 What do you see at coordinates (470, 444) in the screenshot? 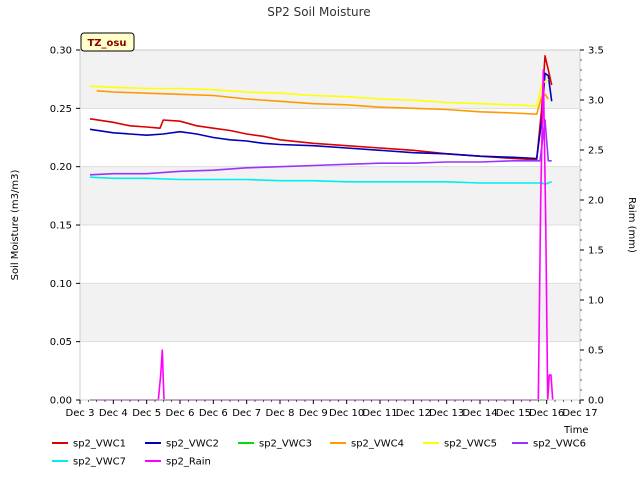
I see `legend-label-sp2_VWC5: sp2_VWC5` at bounding box center [470, 444].